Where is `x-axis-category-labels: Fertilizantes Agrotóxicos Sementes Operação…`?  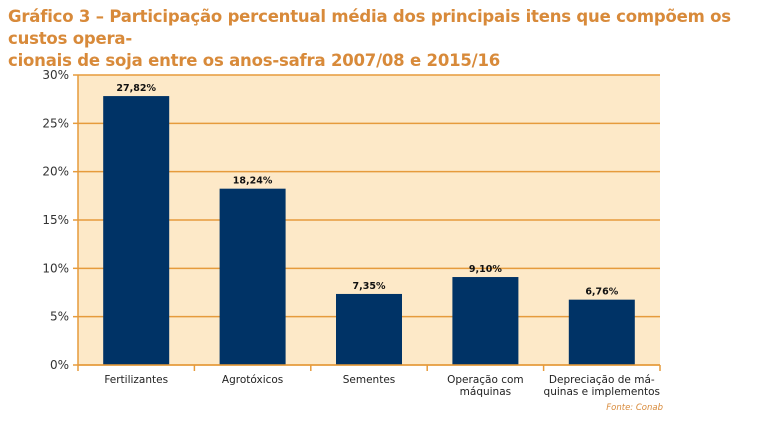
x-axis-category-labels: Fertilizantes Agrotóxicos Sementes Operação… is located at coordinates (382, 386).